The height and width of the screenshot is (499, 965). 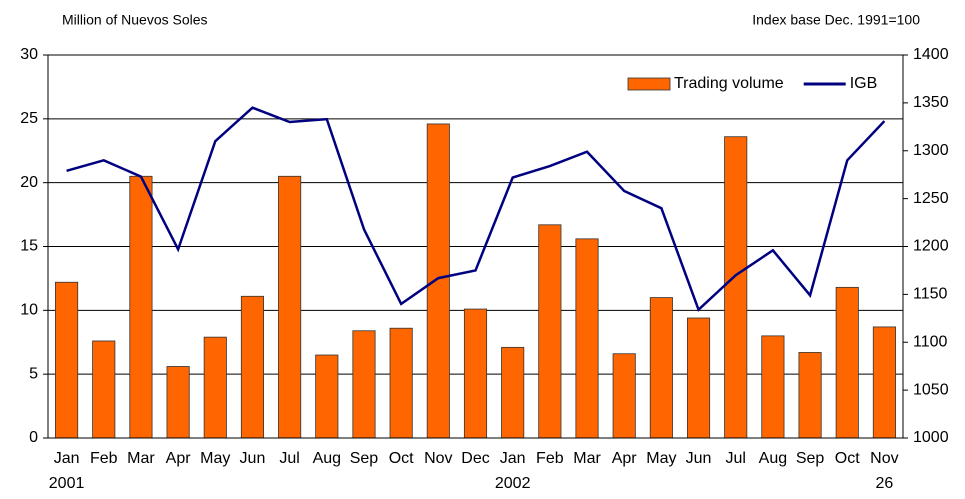 What do you see at coordinates (931, 150) in the screenshot?
I see `y2-tick-label: 1300` at bounding box center [931, 150].